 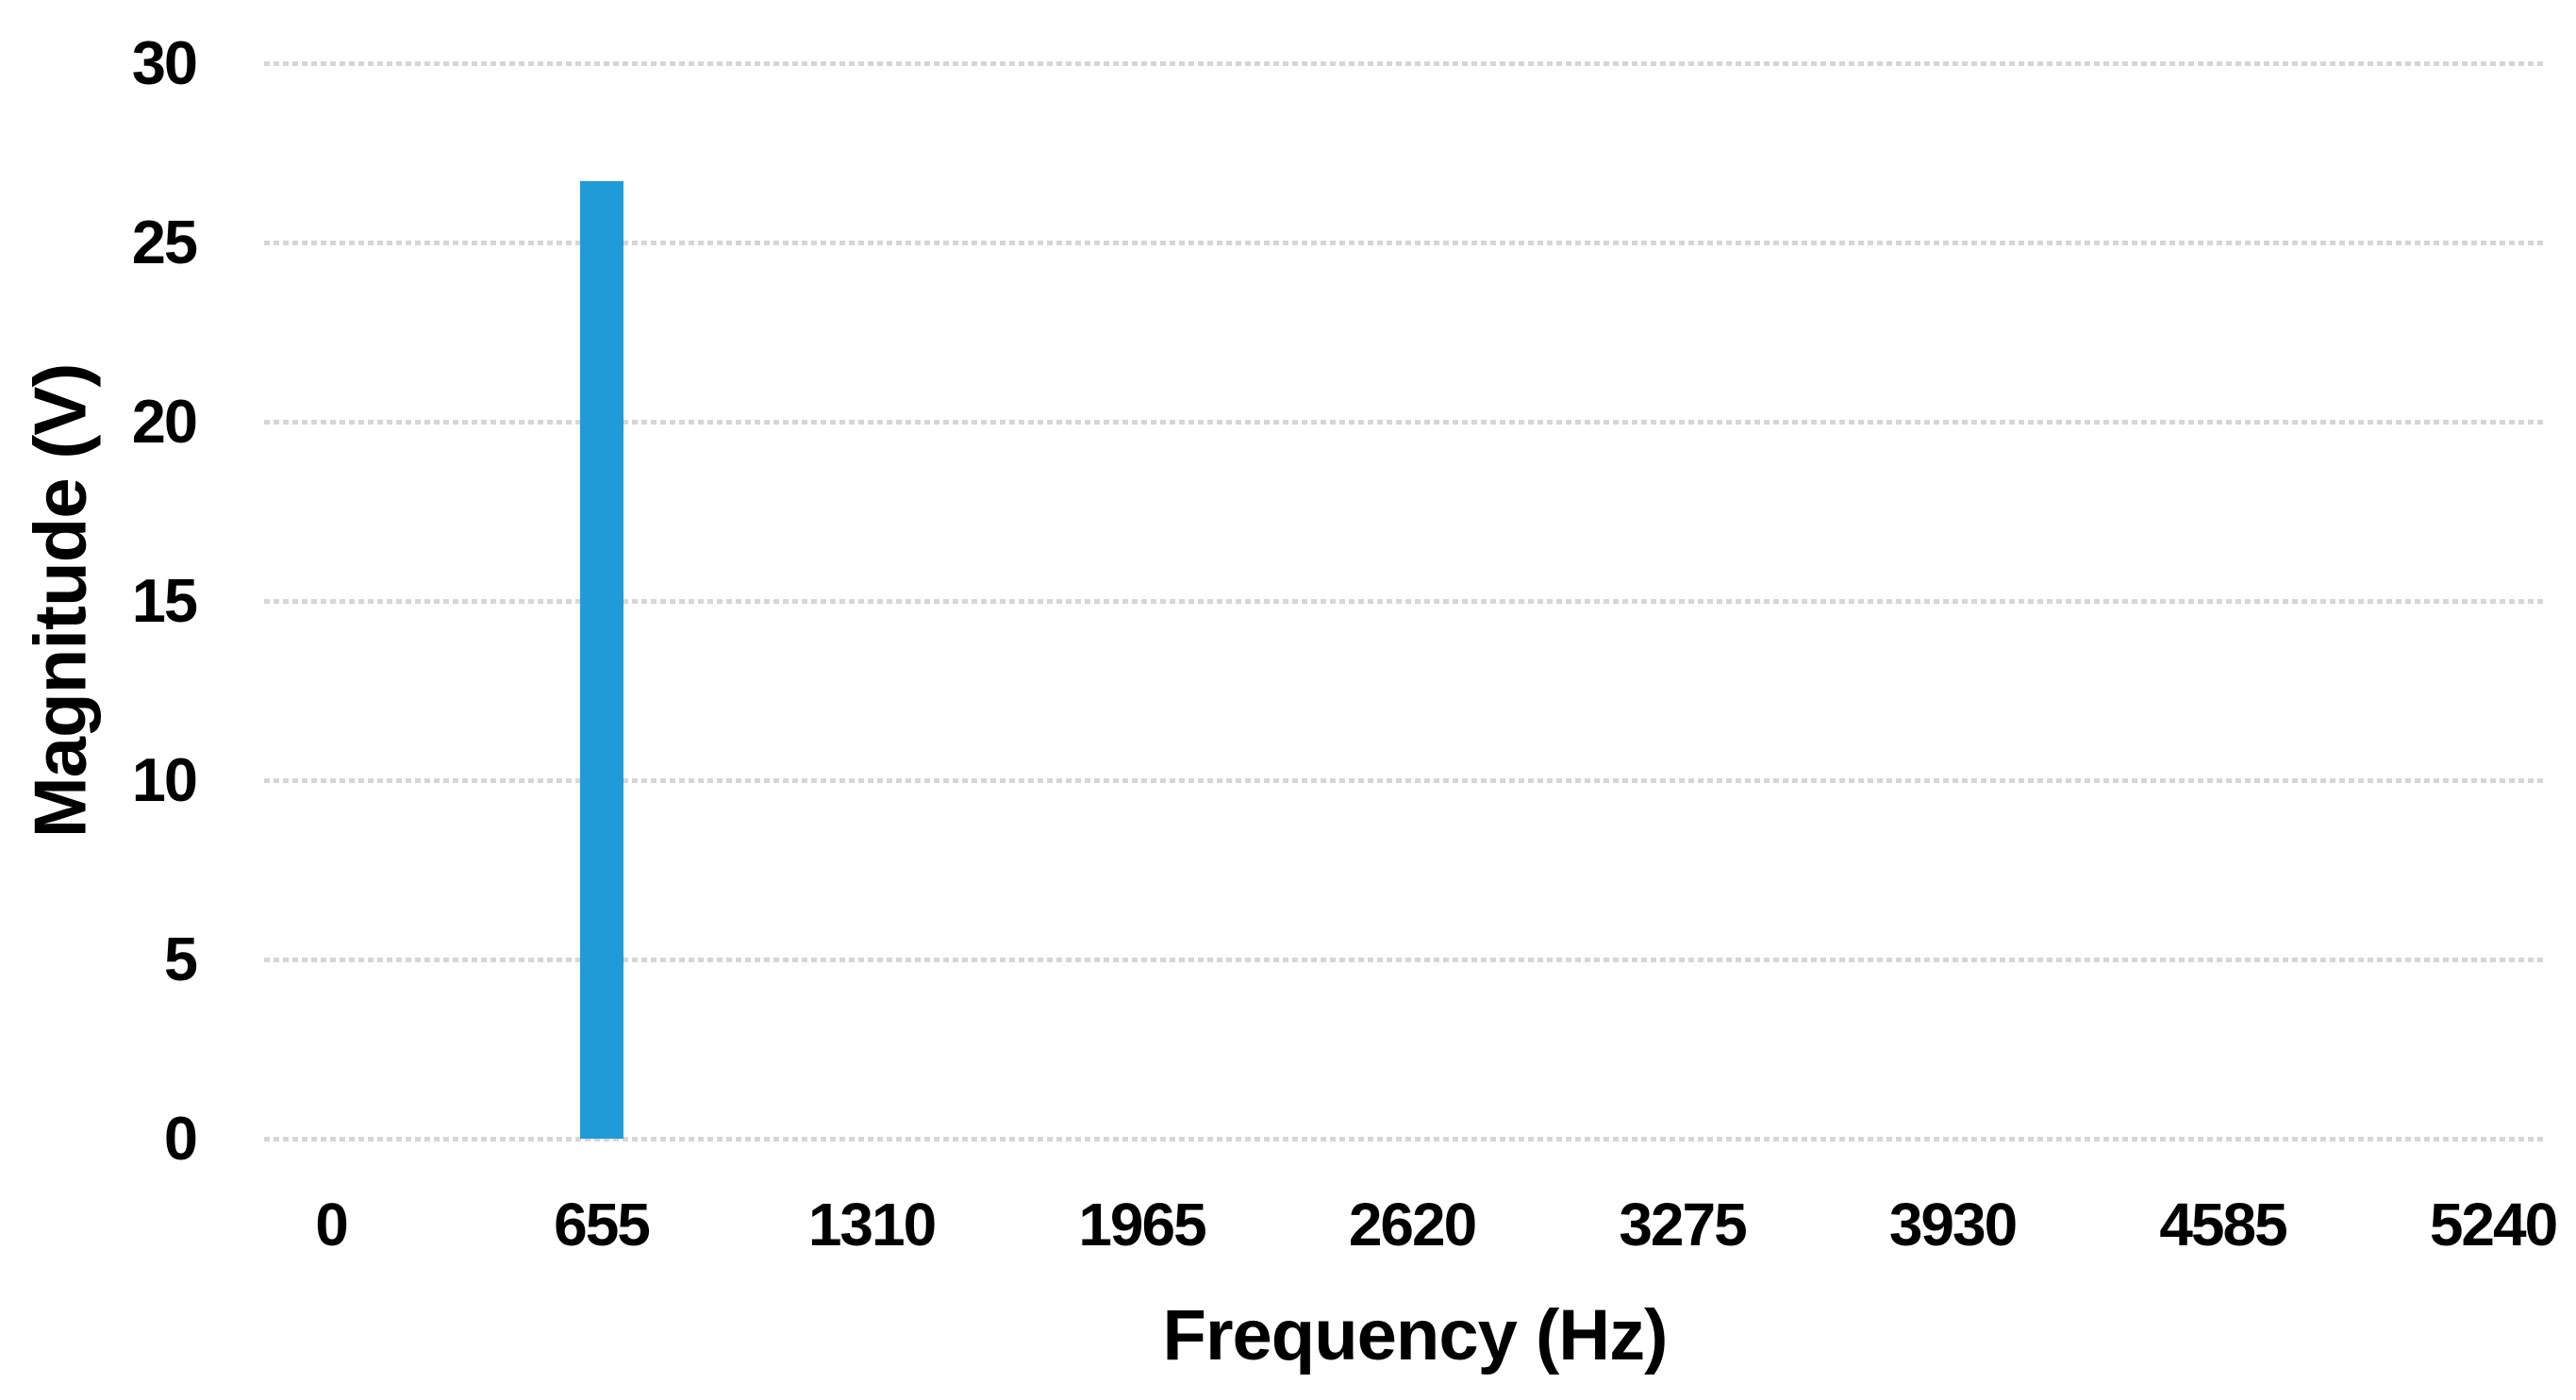 I want to click on x-tick-label-3930: 3930, so click(x=1953, y=1224).